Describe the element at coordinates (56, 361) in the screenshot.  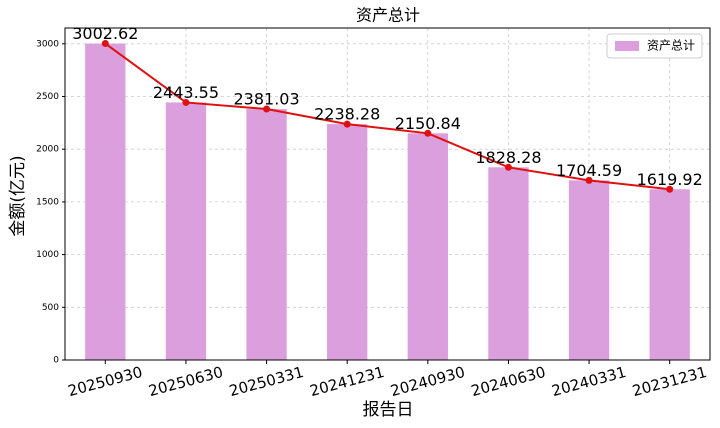
I see `y-tick-label: 0` at that location.